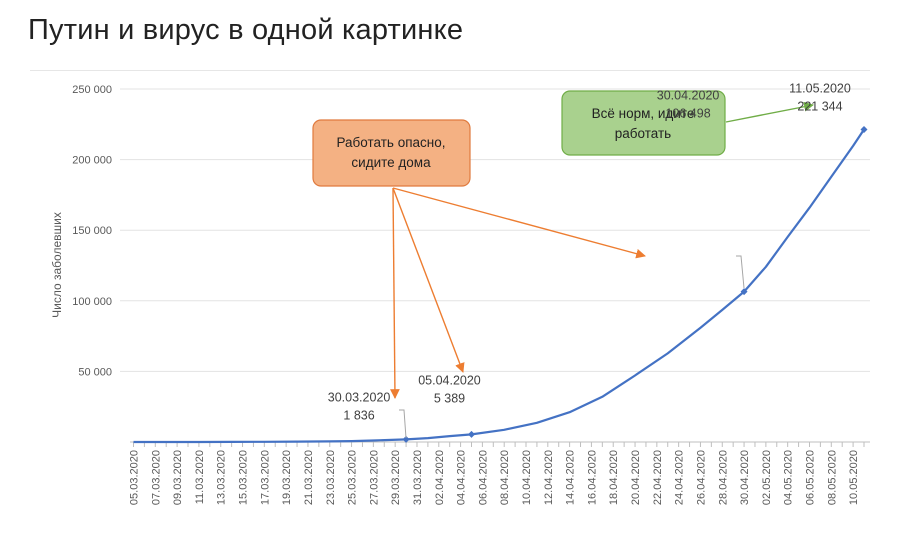  What do you see at coordinates (396, 477) in the screenshot?
I see `x-tick-label: 29.03.2020` at bounding box center [396, 477].